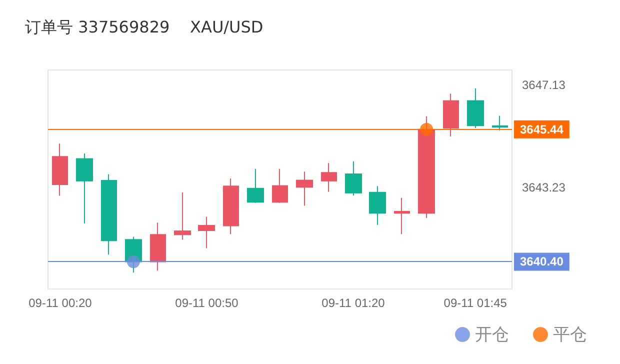 This screenshot has width=620, height=364. Describe the element at coordinates (207, 303) in the screenshot. I see `x-tick-label: 09-11 00:50` at that location.